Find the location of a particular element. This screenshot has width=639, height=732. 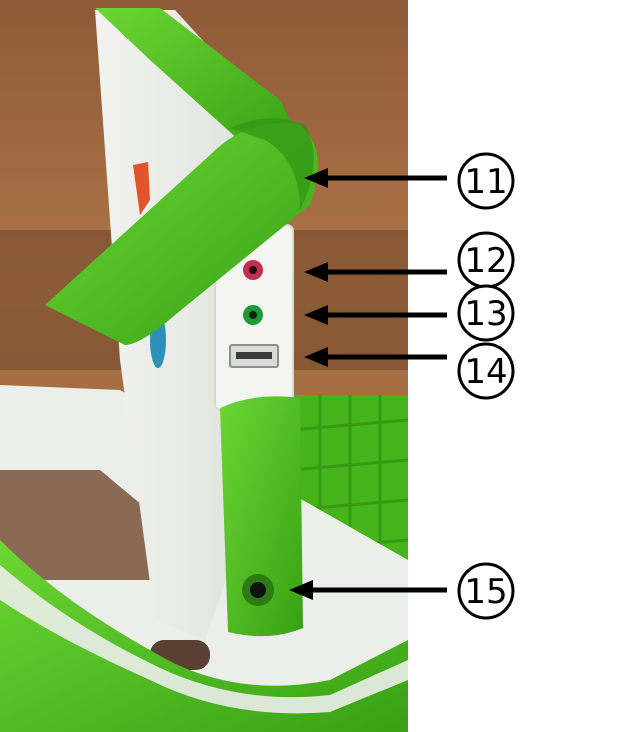

callout-11: 11 is located at coordinates (409, 181).